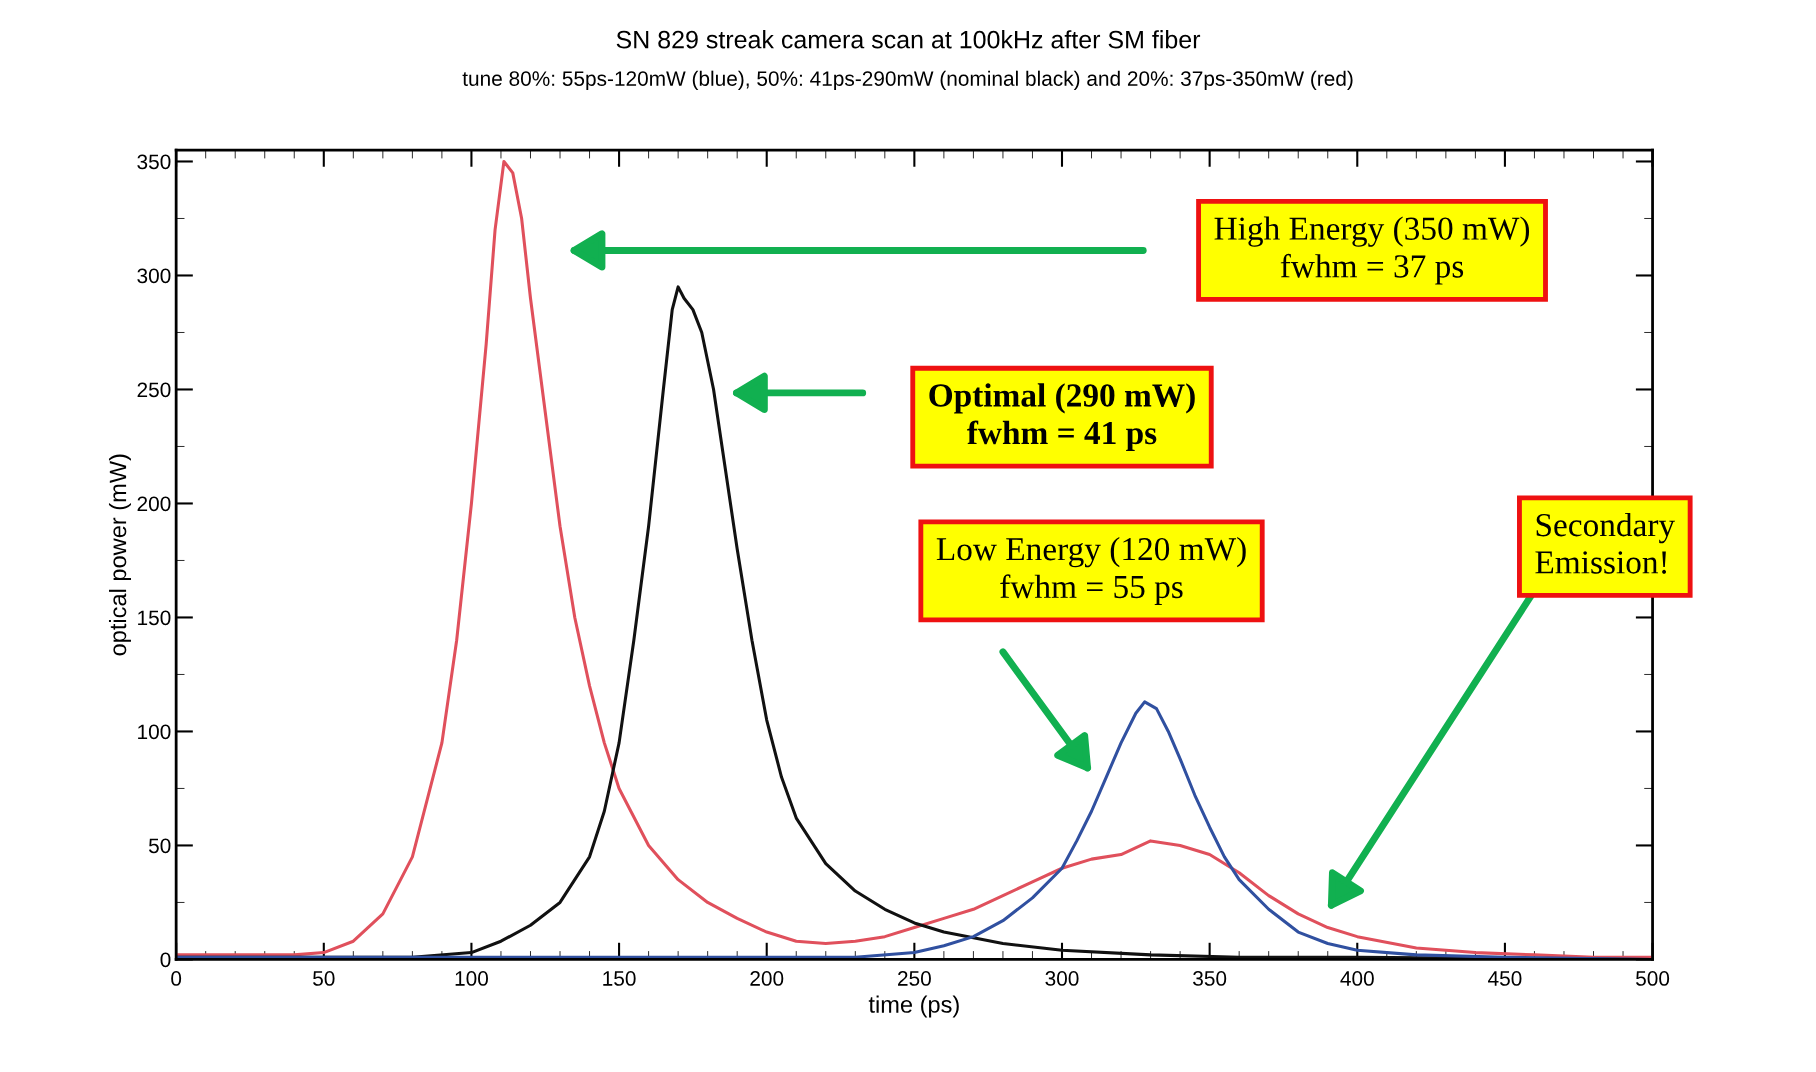 Image resolution: width=1816 pixels, height=1072 pixels. I want to click on y-tick-label: 0, so click(165, 960).